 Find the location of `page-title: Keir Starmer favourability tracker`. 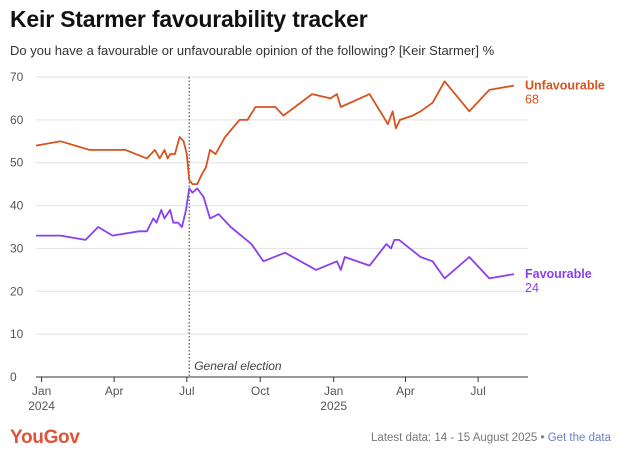

page-title: Keir Starmer favourability tracker is located at coordinates (189, 19).